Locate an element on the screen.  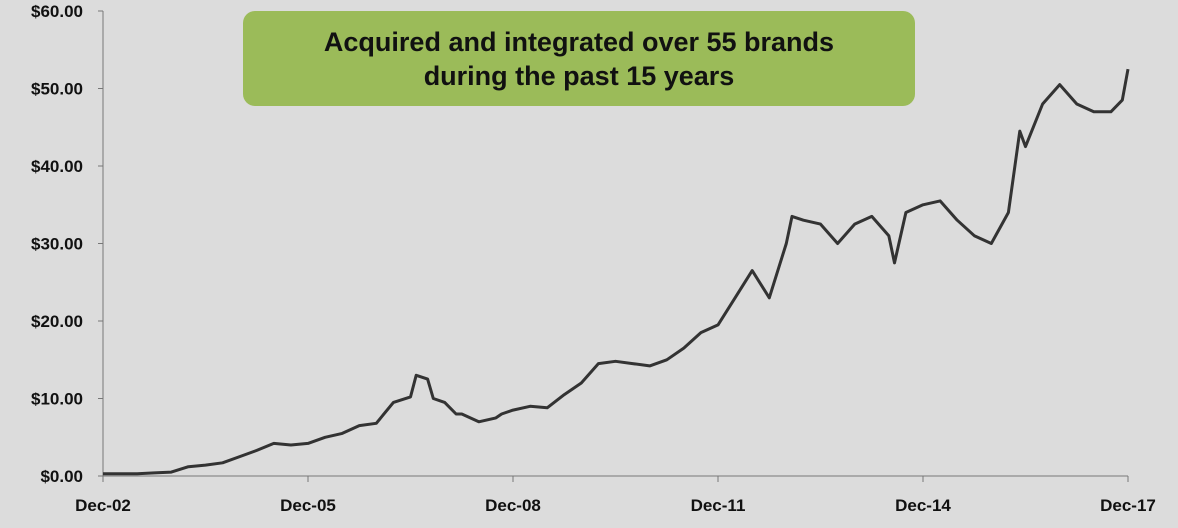
x-tick-label: Dec-11 is located at coordinates (718, 505).